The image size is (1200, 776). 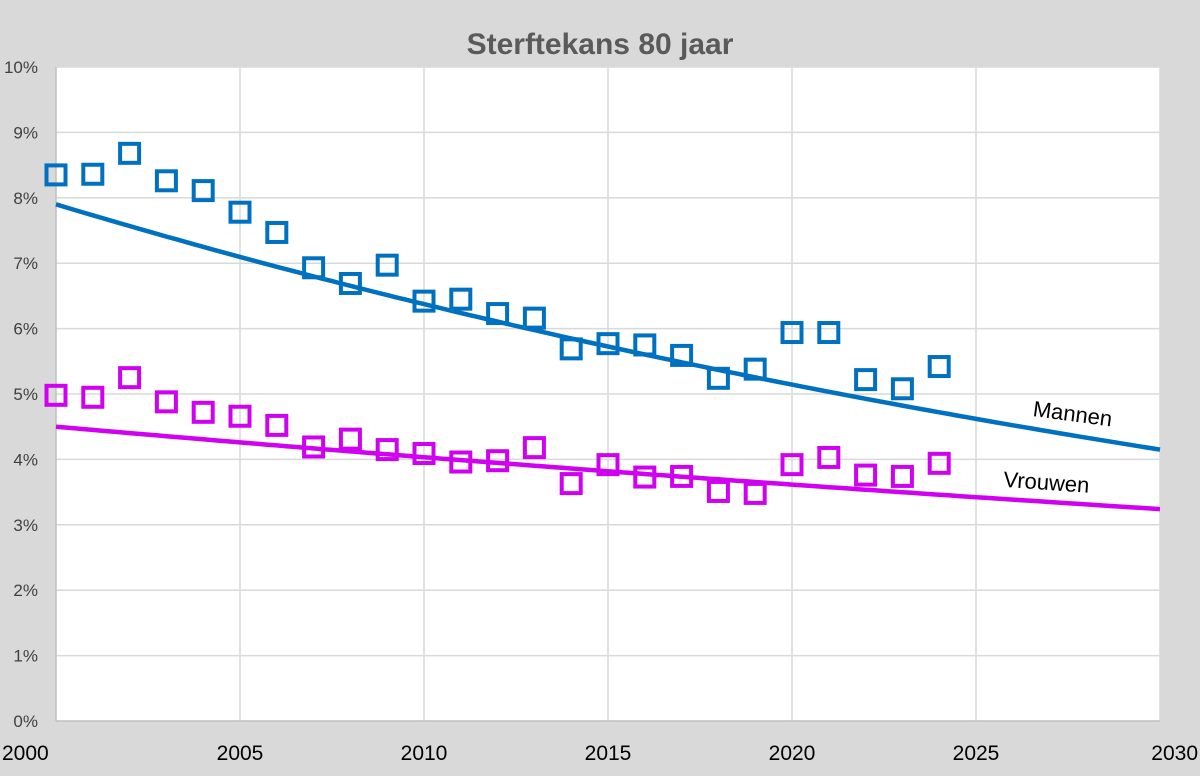 I want to click on x-tick-label: 2030, so click(x=1174, y=753).